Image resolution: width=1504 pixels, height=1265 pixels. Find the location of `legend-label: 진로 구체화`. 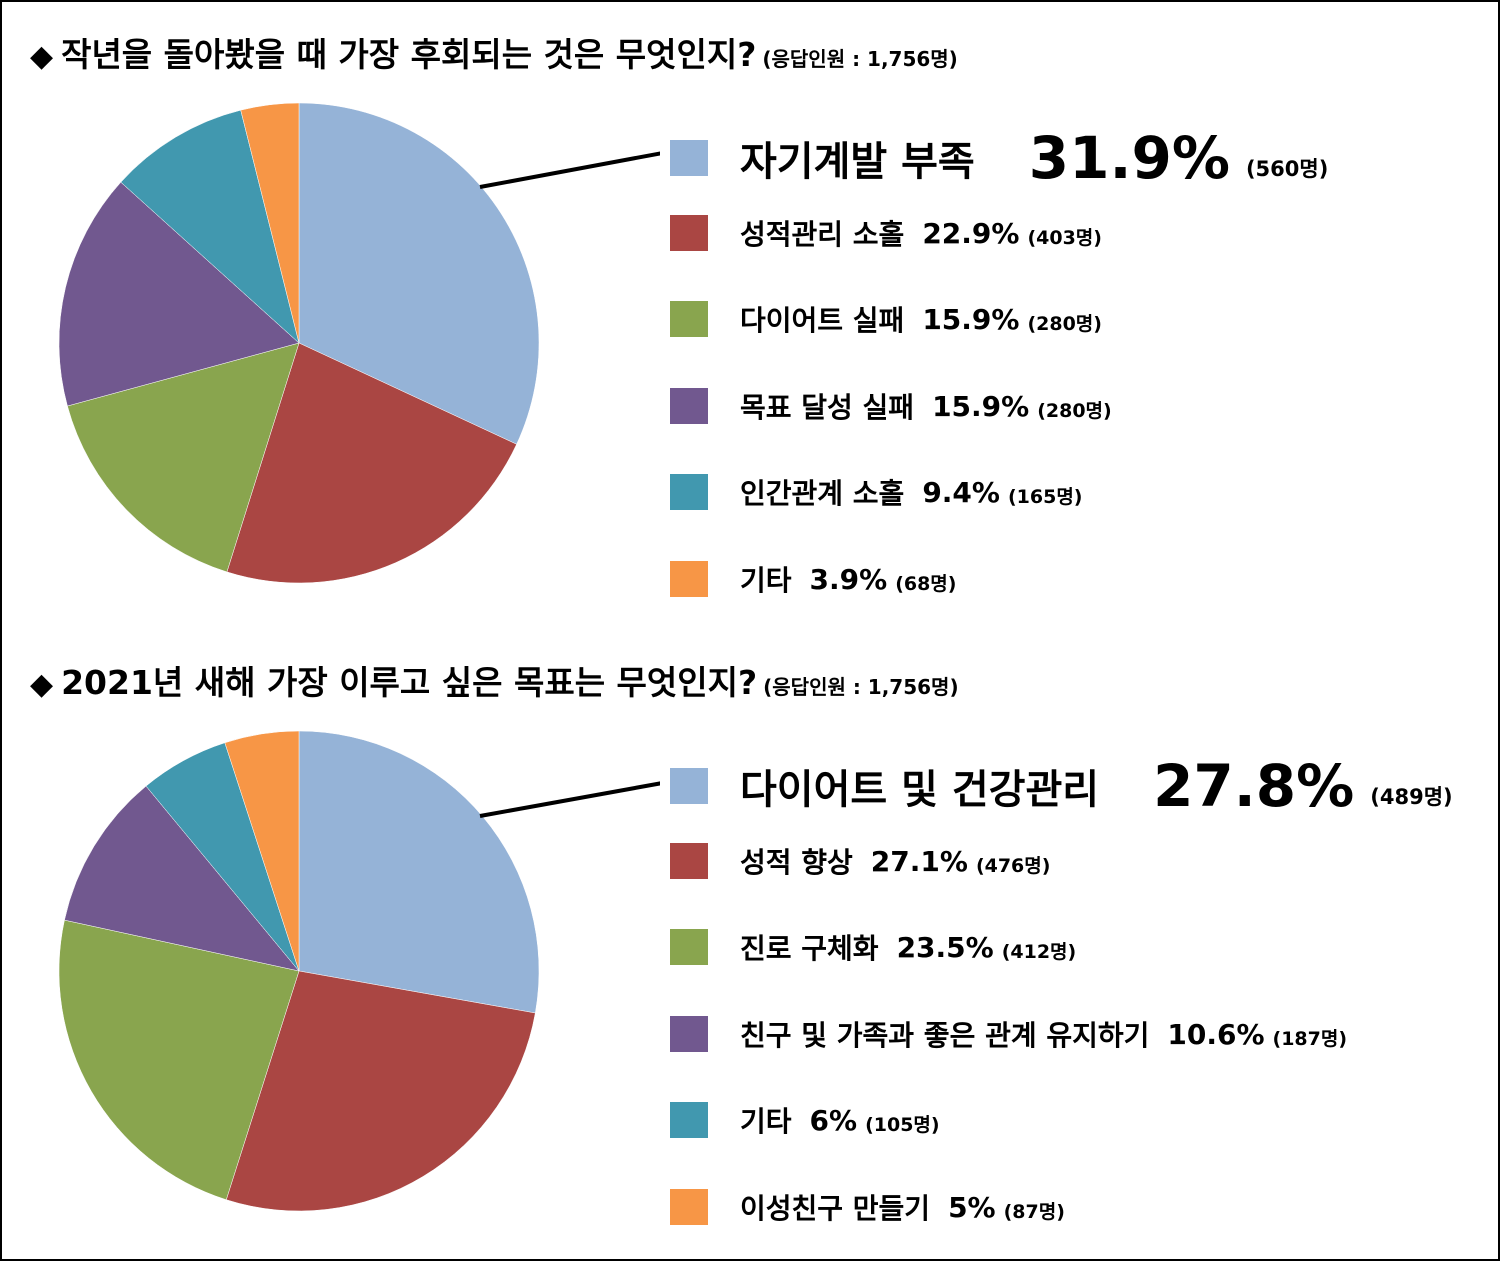

legend-label: 진로 구체화 is located at coordinates (809, 948).